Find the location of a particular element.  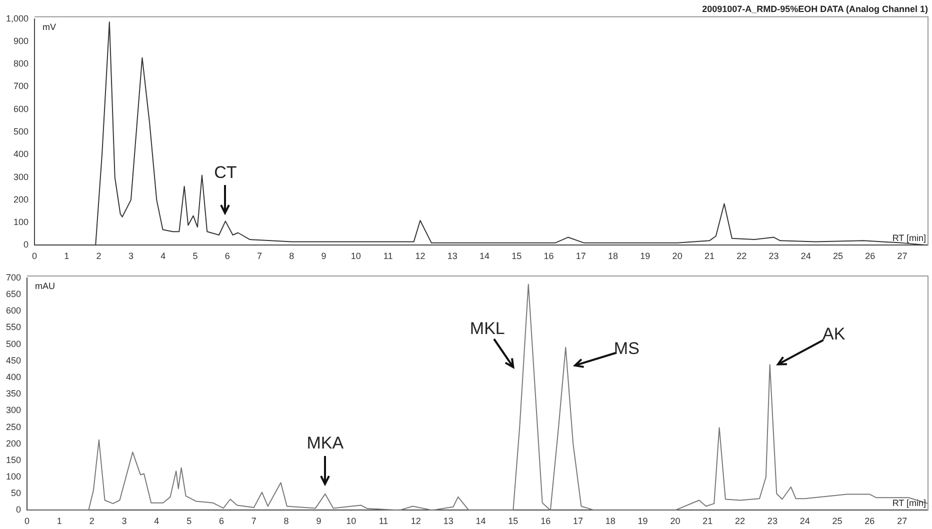

y-axis-title: mAU is located at coordinates (45, 285).